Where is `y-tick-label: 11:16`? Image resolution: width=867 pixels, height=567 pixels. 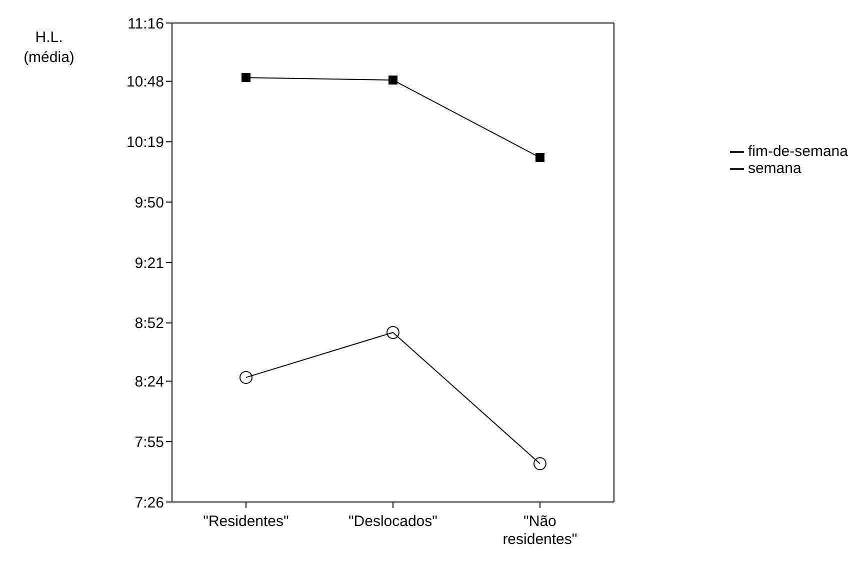 y-tick-label: 11:16 is located at coordinates (146, 23).